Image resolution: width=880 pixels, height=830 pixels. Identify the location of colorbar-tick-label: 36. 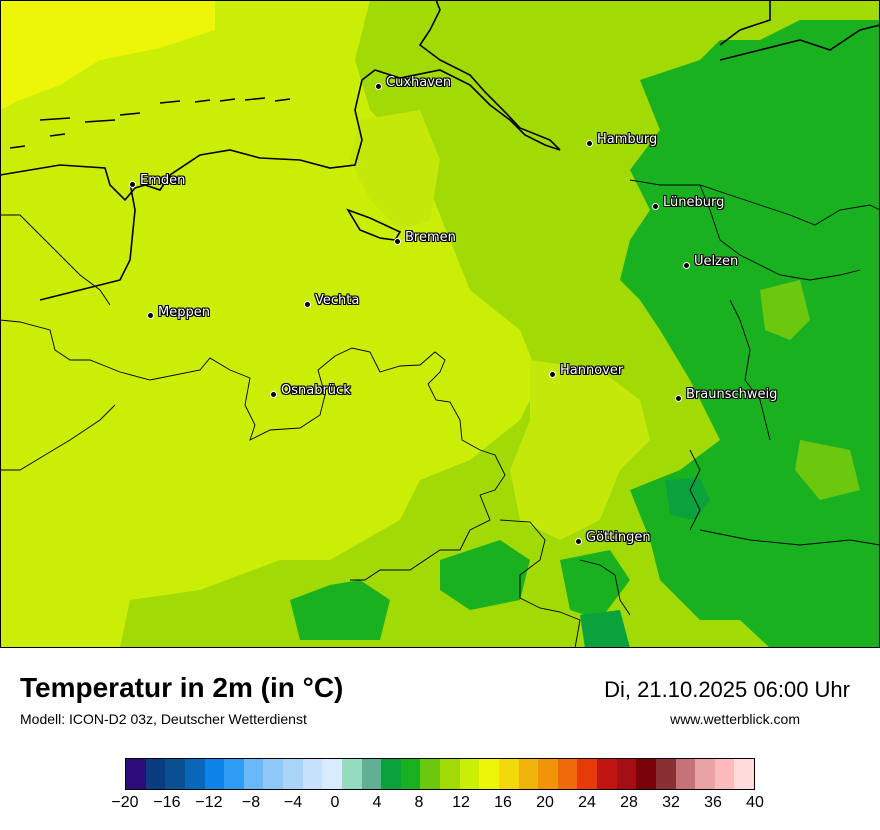
(713, 802).